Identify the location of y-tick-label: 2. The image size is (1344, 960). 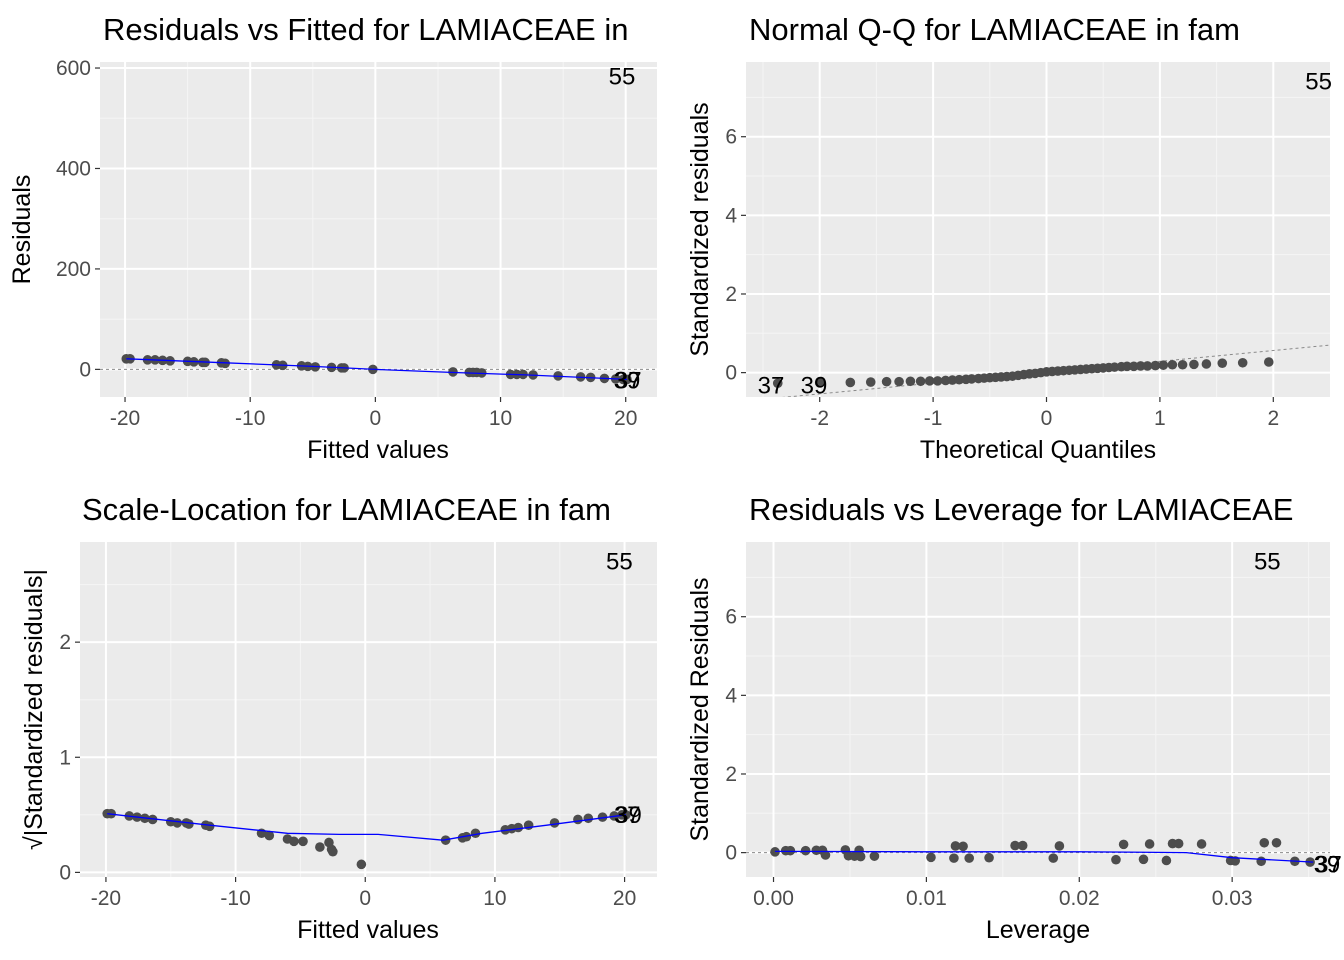
(731, 294).